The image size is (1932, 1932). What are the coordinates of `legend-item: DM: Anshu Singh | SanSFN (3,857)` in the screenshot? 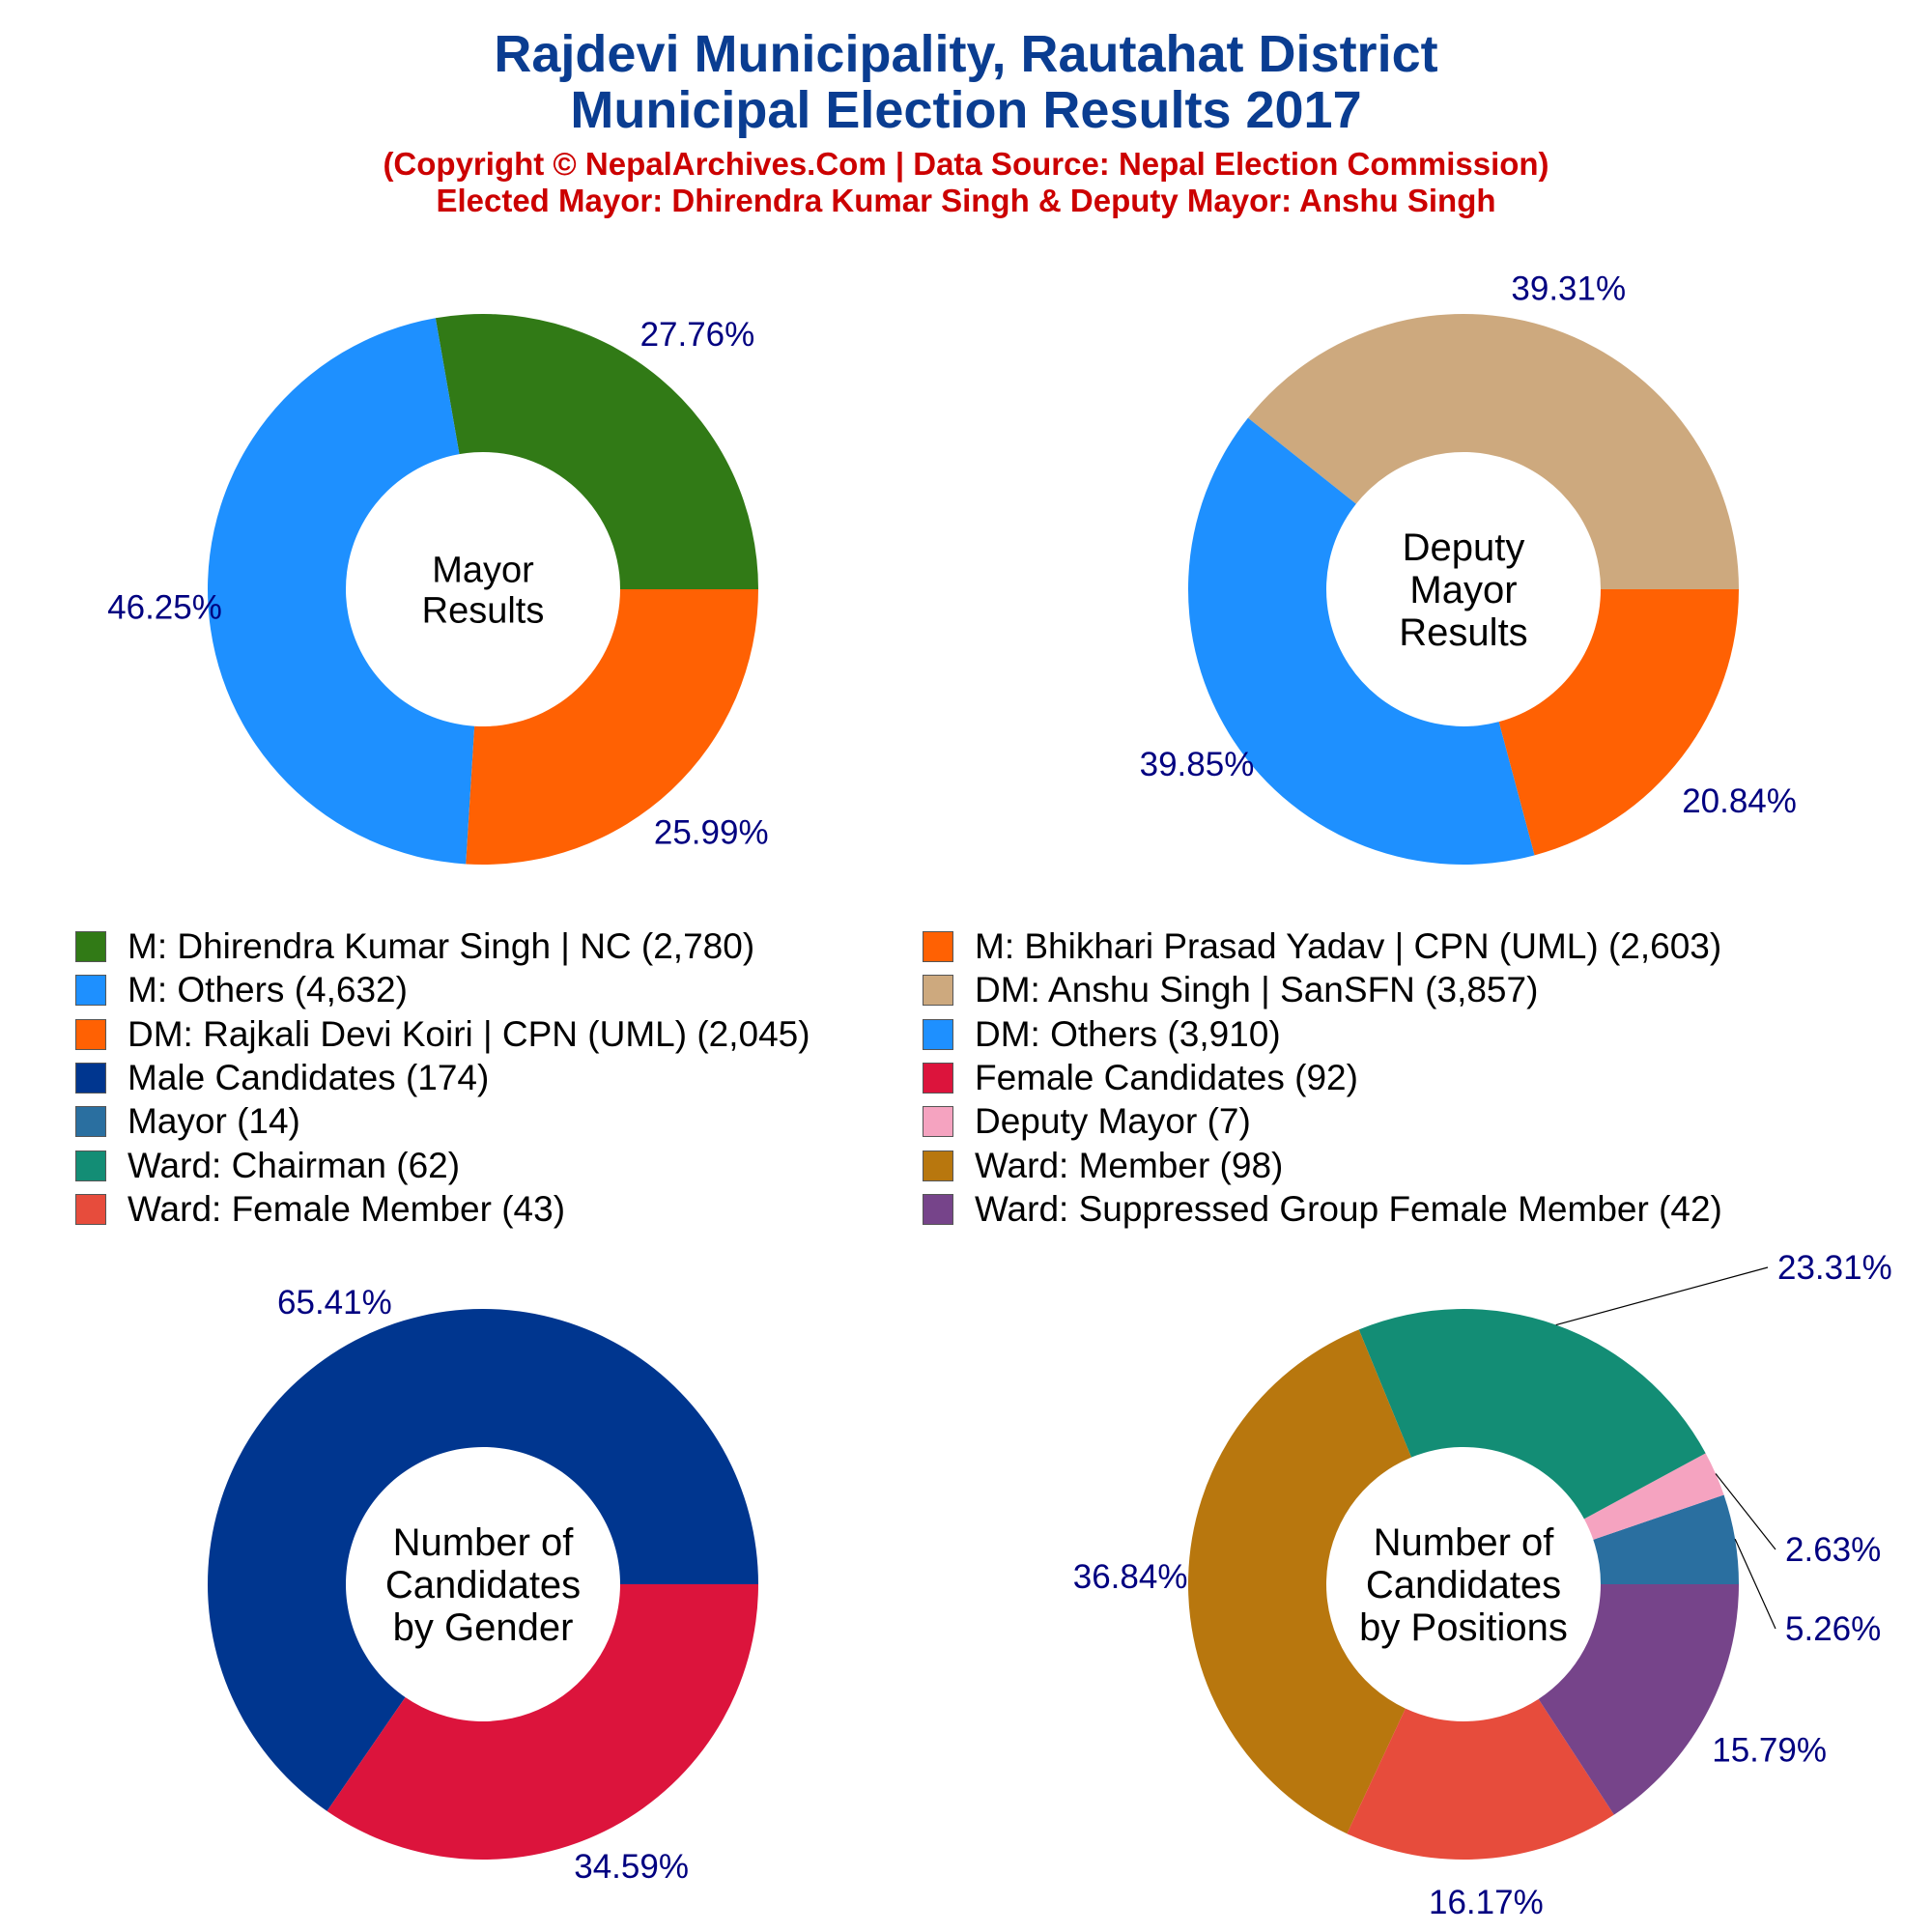 It's located at (1230, 990).